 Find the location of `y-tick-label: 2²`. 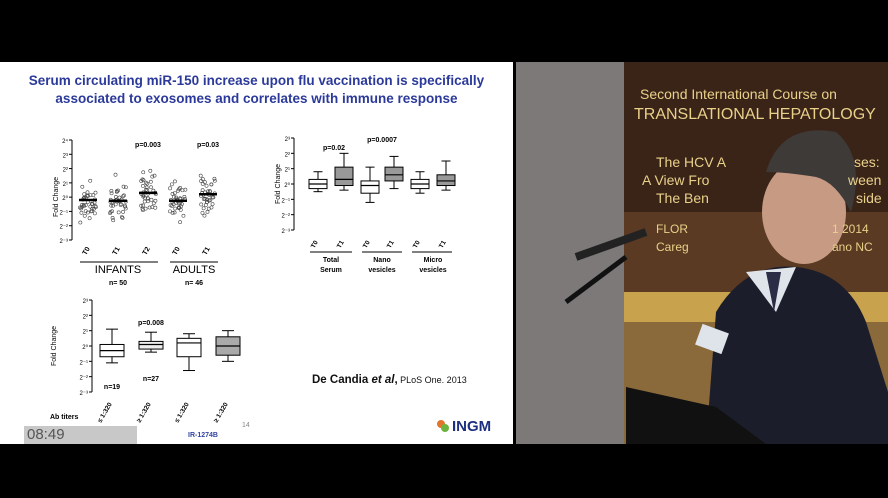

y-tick-label: 2² is located at coordinates (65, 171).